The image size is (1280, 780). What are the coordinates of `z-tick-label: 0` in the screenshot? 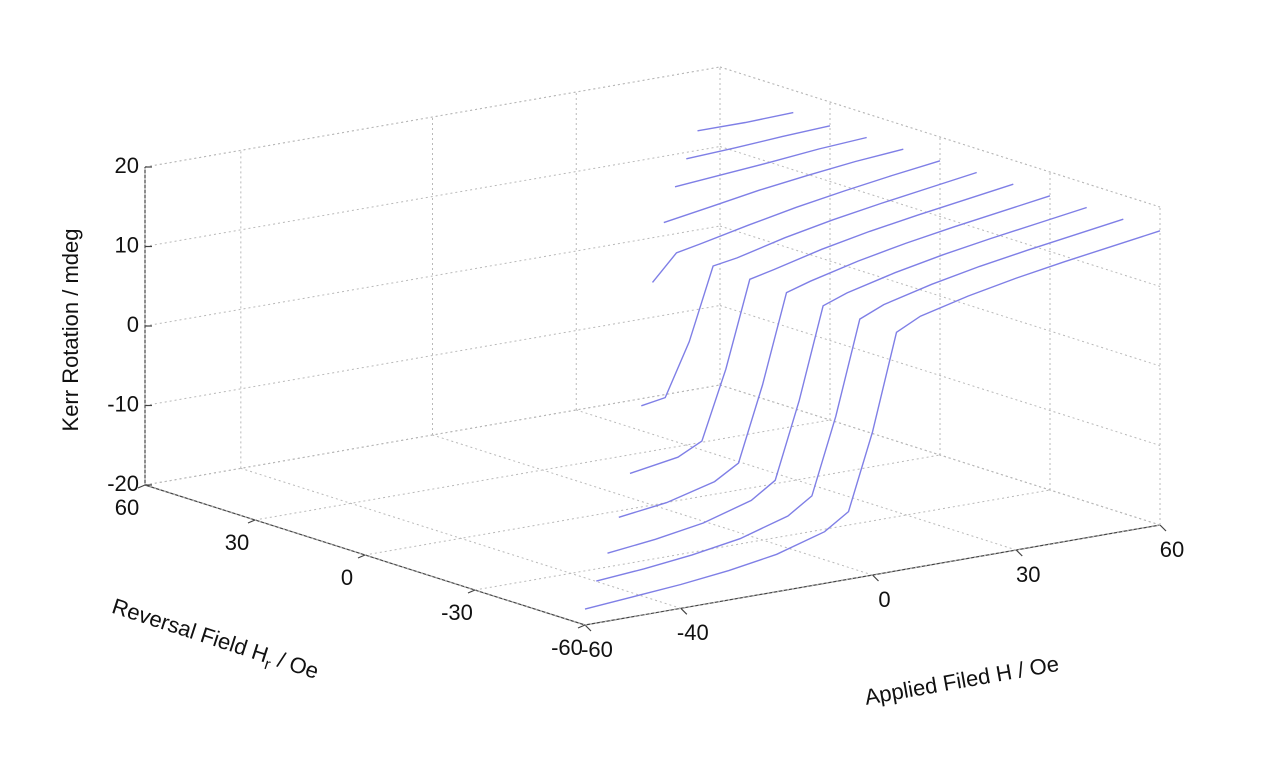 It's located at (133, 324).